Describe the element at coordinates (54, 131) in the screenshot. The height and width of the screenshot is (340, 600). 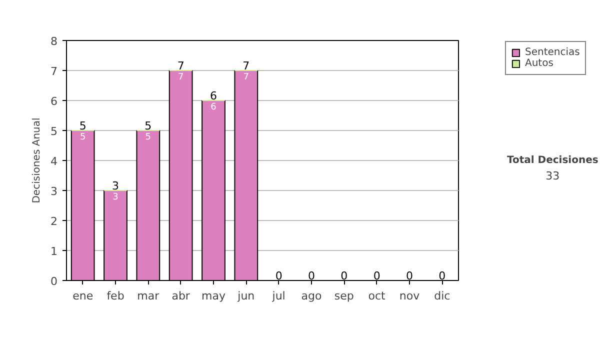
I see `y-tick-label: 5` at that location.